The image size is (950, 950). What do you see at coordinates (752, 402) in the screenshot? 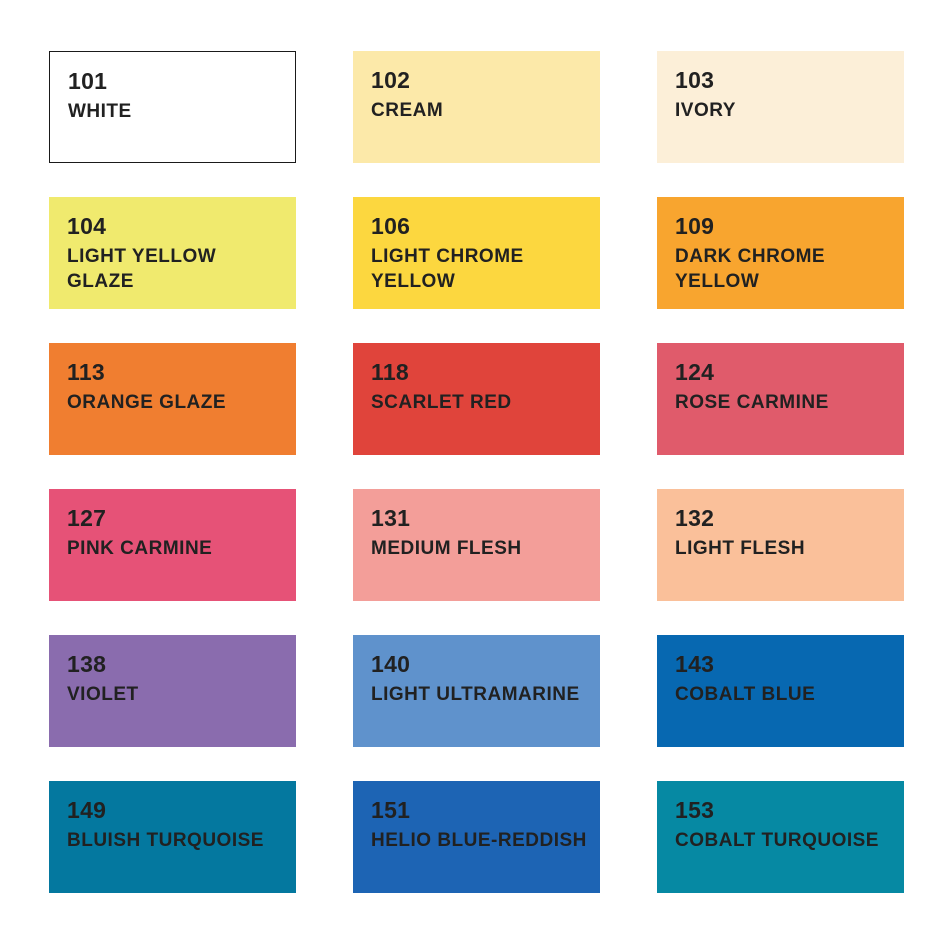
I see `swatch-label: ROSE CARMINE` at bounding box center [752, 402].